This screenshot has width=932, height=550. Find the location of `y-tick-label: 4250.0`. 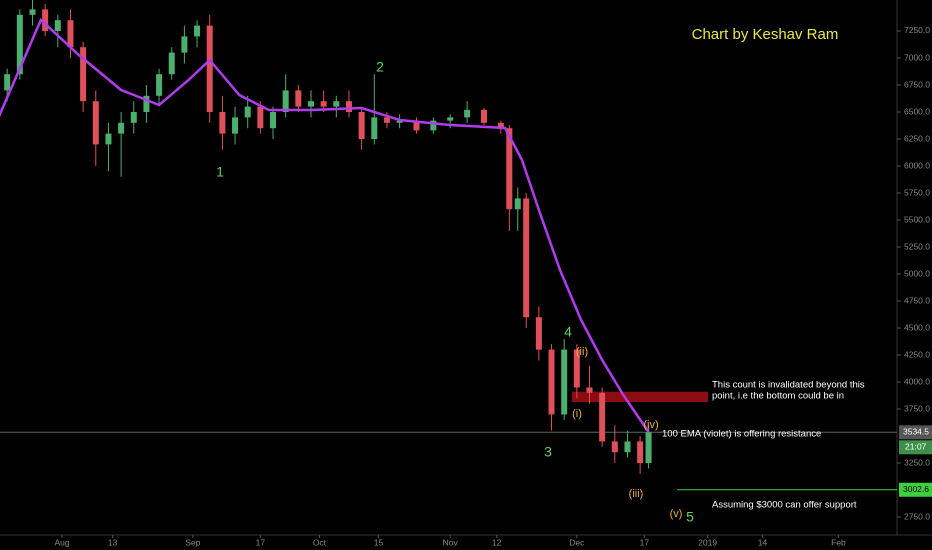

y-tick-label: 4250.0 is located at coordinates (917, 354).